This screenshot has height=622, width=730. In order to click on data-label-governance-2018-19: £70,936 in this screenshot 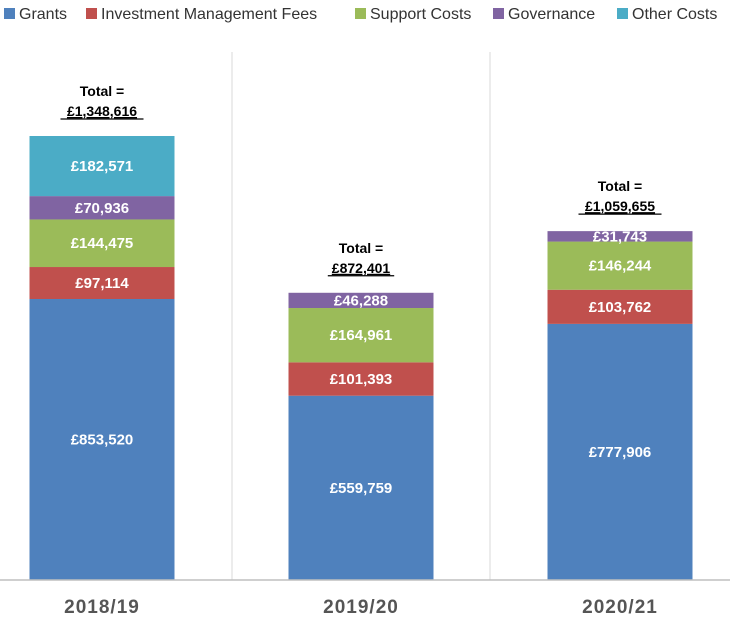, I will do `click(102, 208)`.